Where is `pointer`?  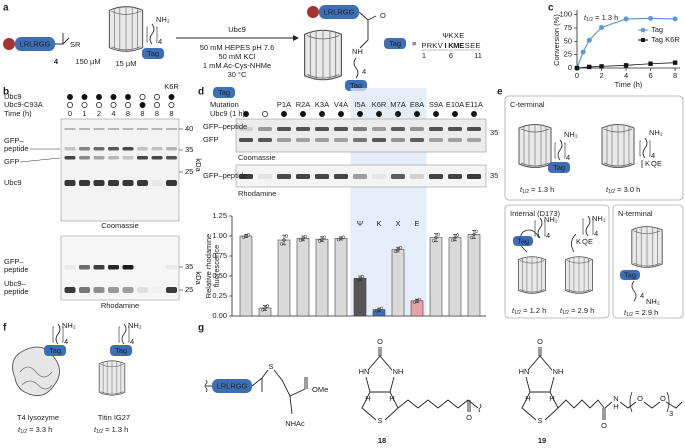 pointer is located at coordinates (40, 155).